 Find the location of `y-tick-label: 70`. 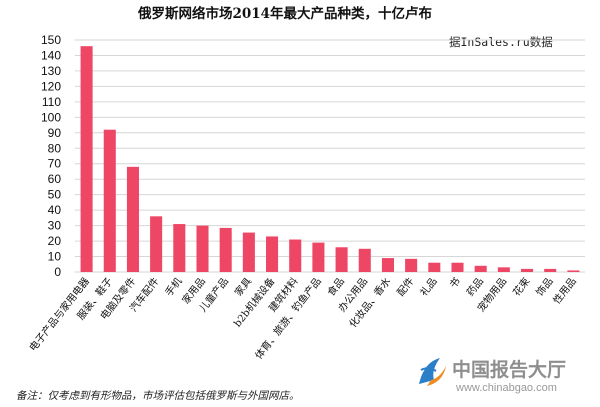

y-tick-label: 70 is located at coordinates (55, 164).